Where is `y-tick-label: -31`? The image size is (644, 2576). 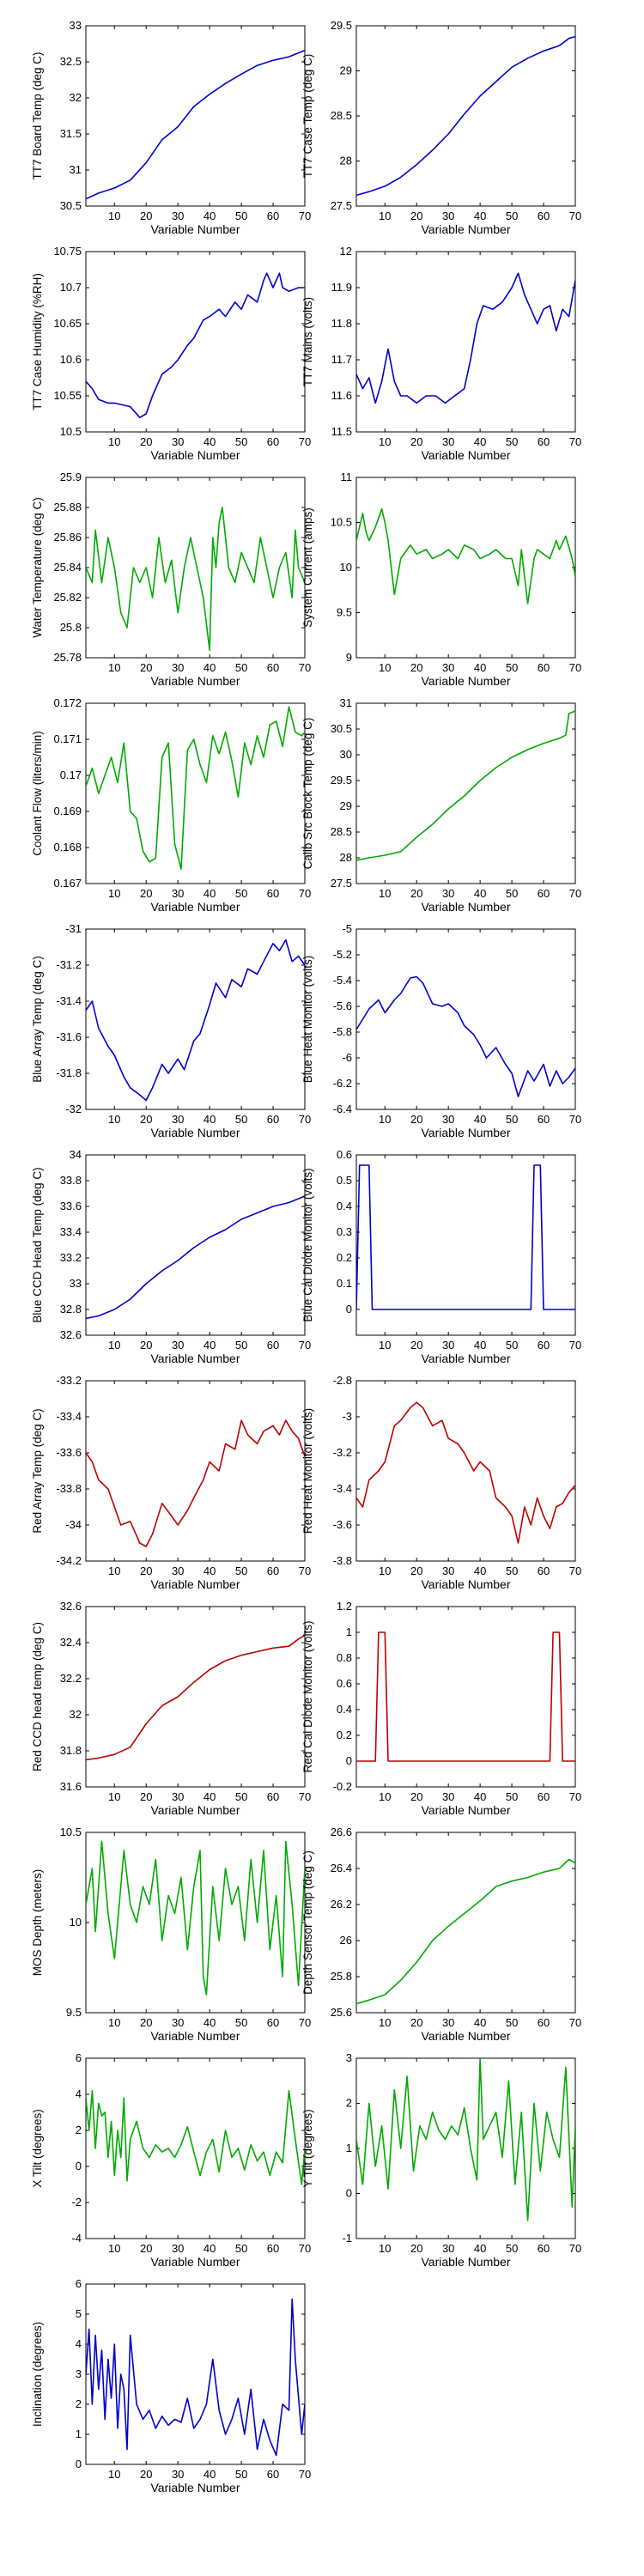 y-tick-label: -31 is located at coordinates (74, 929).